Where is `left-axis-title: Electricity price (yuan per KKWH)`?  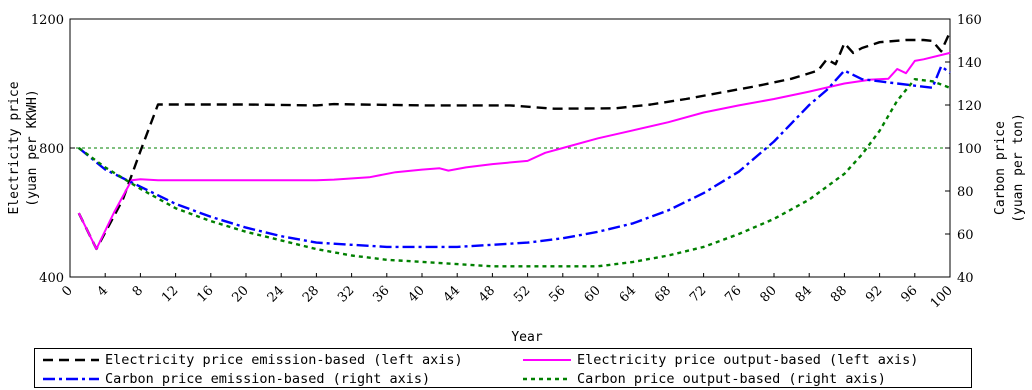
left-axis-title: Electricity price (yuan per KKWH) is located at coordinates (23, 147).